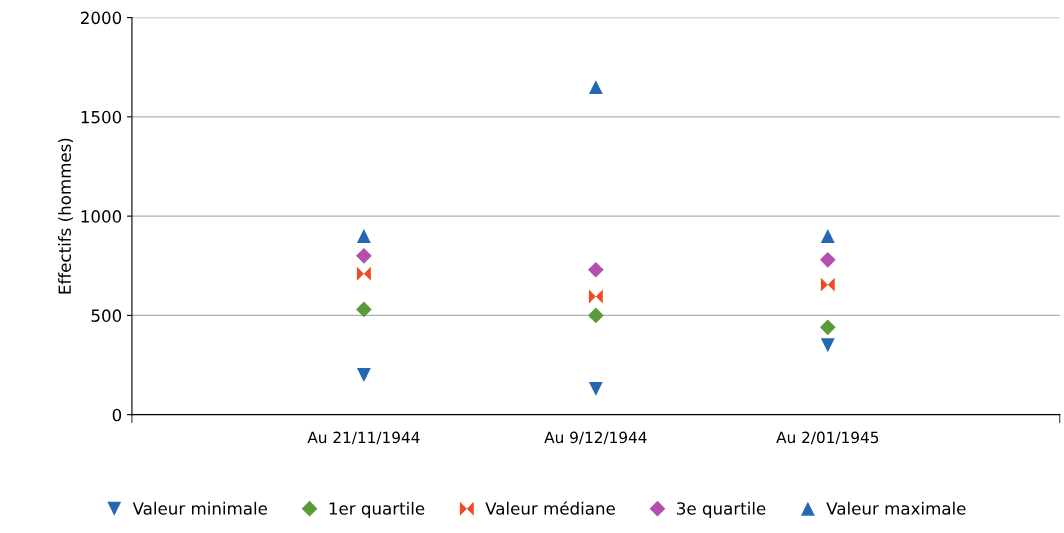 This screenshot has height=533, width=1064. Describe the element at coordinates (65, 216) in the screenshot. I see `y-axis-title: Effectifs (hommes)` at that location.